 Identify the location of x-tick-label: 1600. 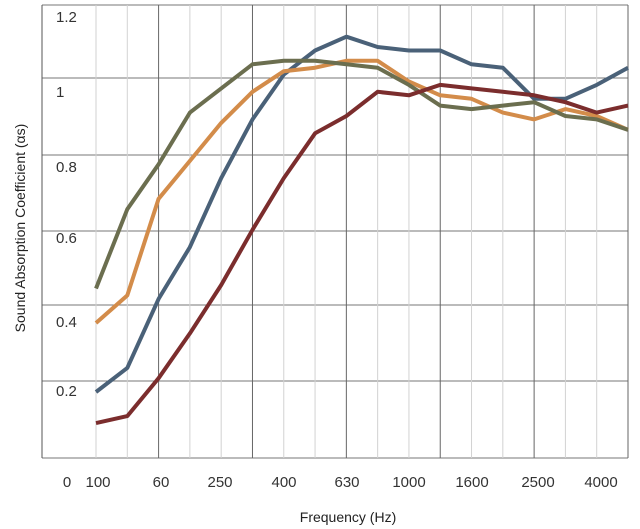
(471, 482).